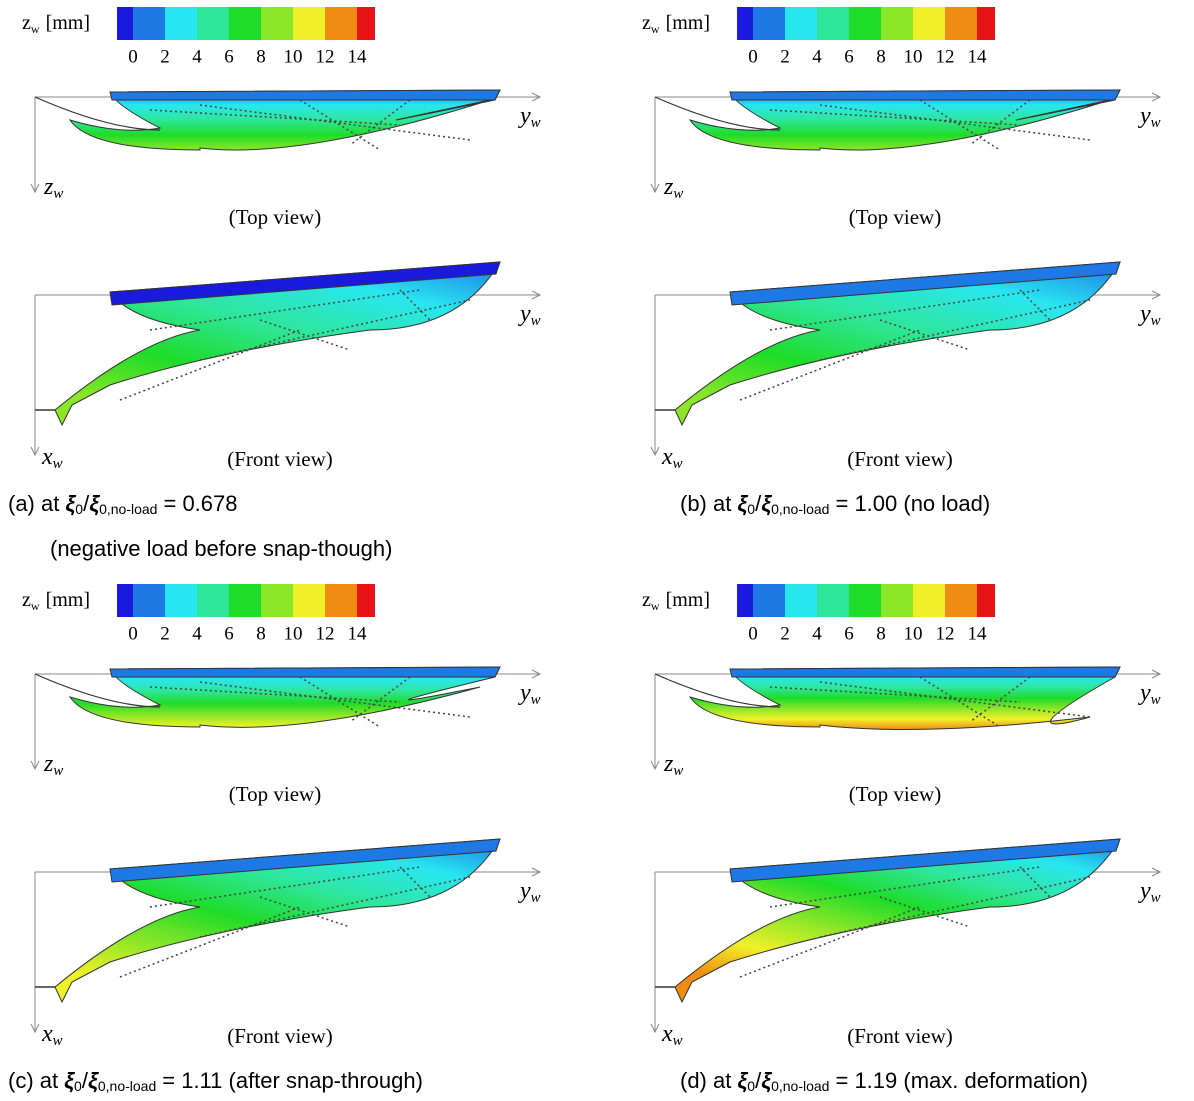 This screenshot has height=1101, width=1194. I want to click on caption-label: (a) at, so click(33, 503).